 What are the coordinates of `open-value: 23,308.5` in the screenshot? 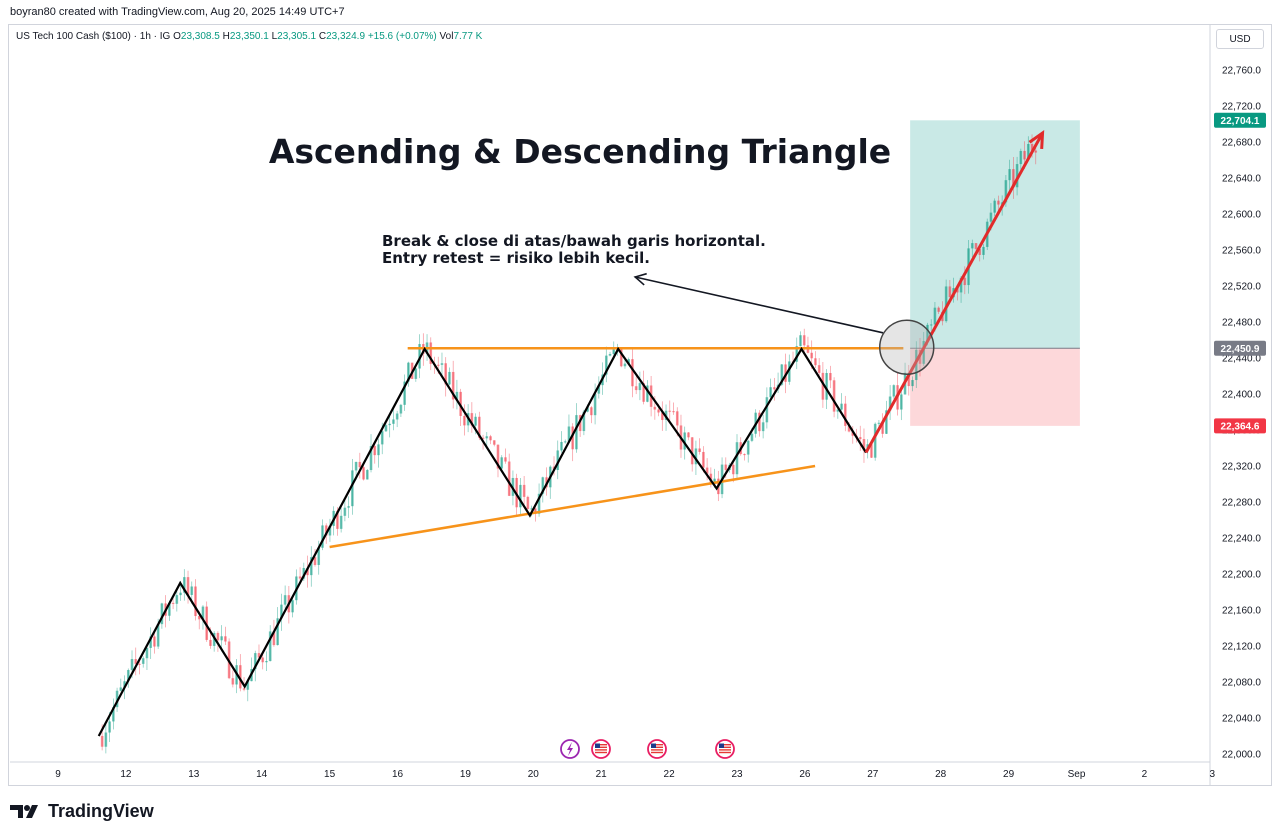 It's located at (200, 36).